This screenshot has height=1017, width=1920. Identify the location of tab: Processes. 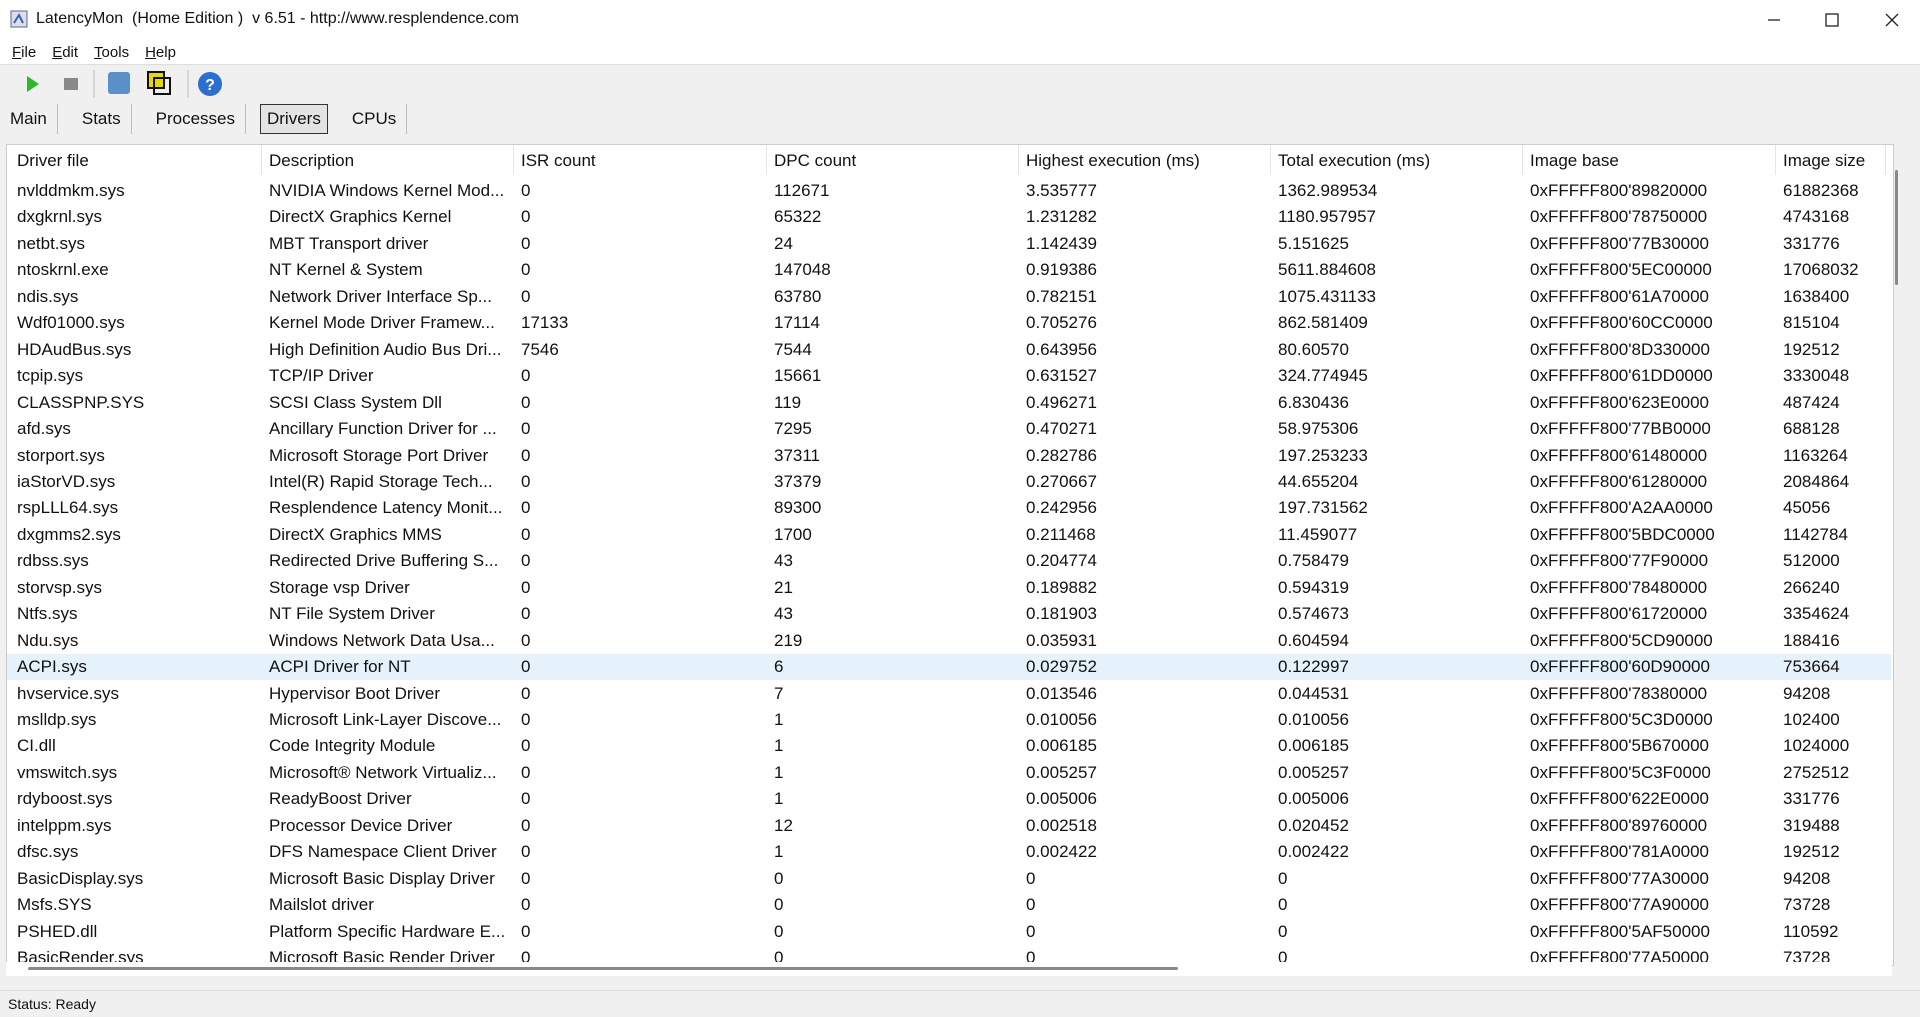
(196, 119).